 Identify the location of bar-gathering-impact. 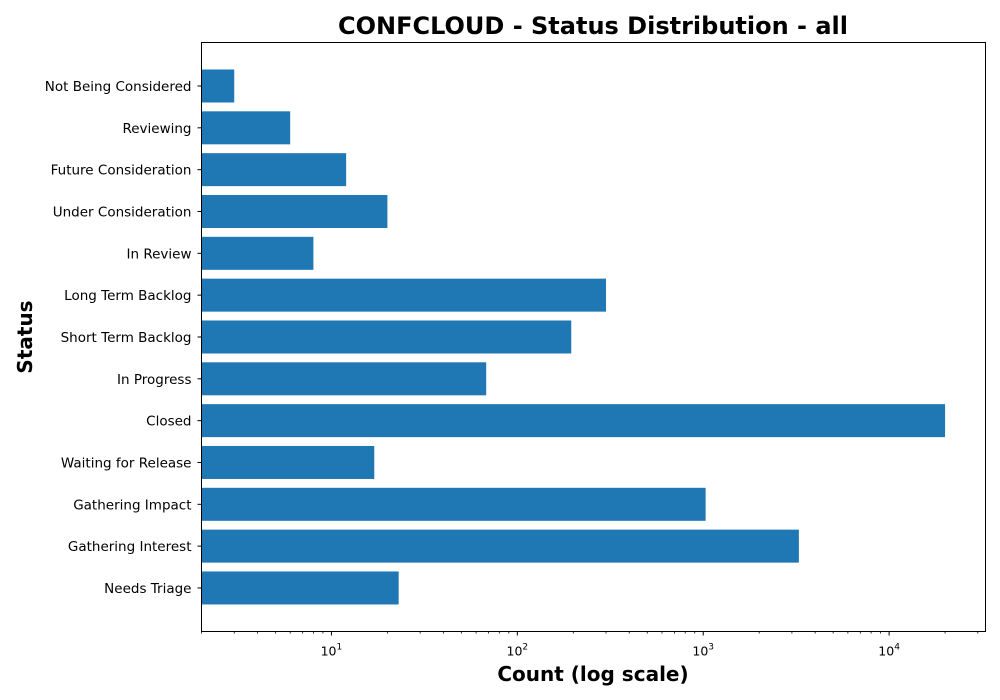
(453, 504).